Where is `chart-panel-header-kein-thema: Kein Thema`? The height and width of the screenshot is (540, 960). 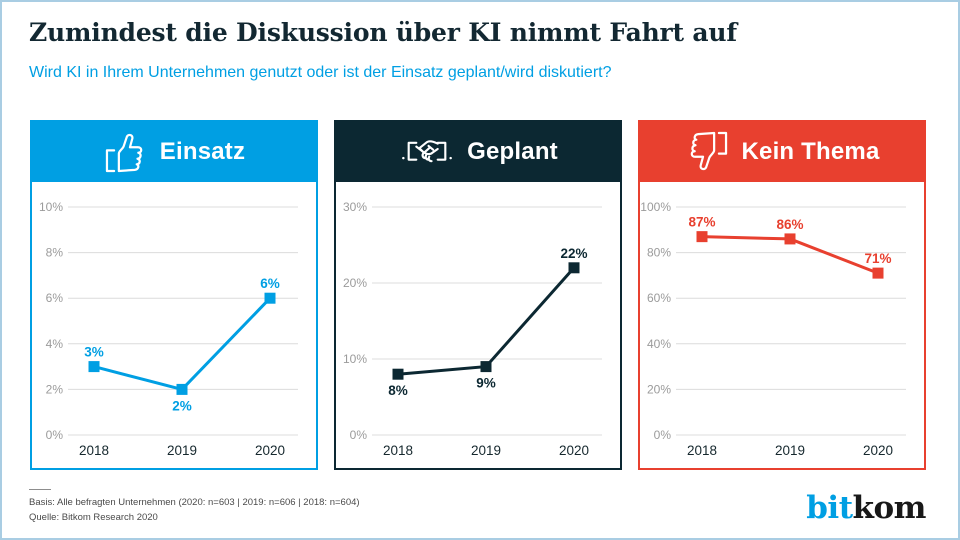 chart-panel-header-kein-thema: Kein Thema is located at coordinates (782, 152).